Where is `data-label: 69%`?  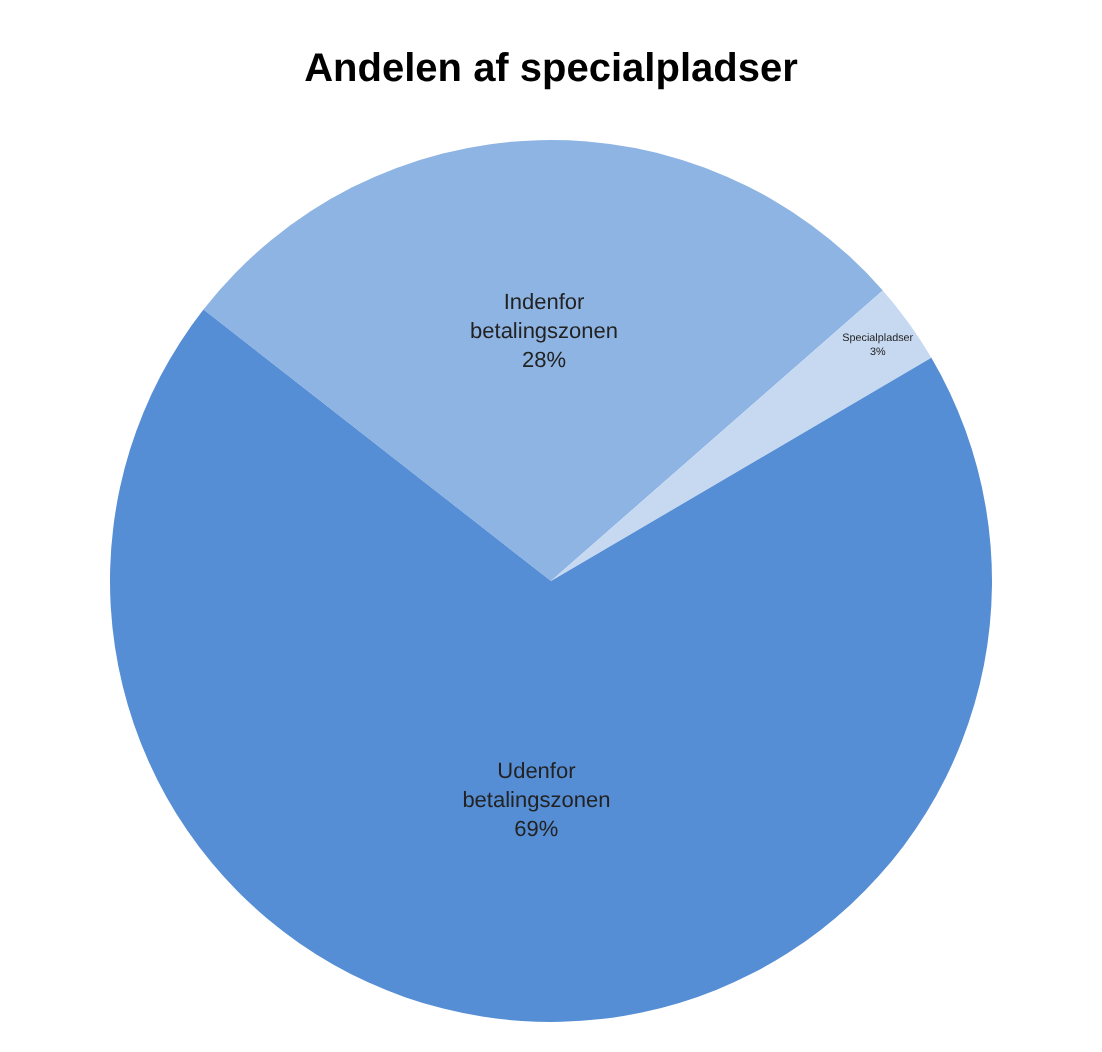 data-label: 69% is located at coordinates (536, 829).